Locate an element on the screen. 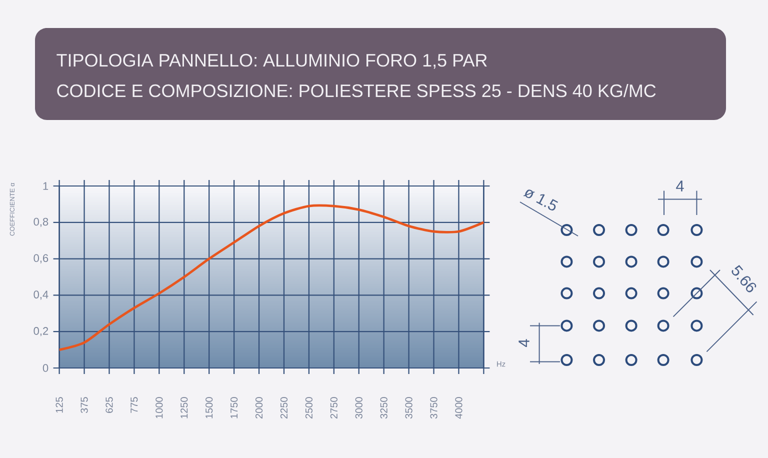 This screenshot has width=768, height=458. y-tick-label: 0 is located at coordinates (45, 368).